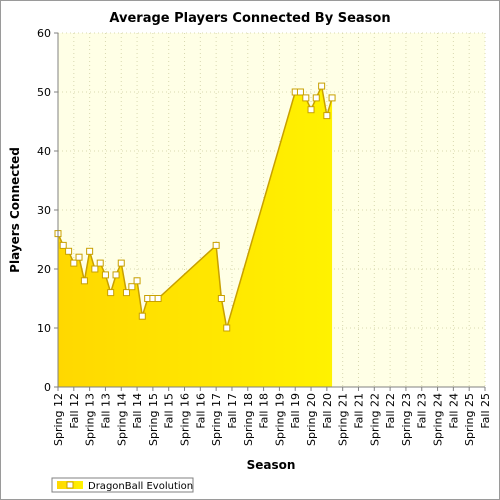 The width and height of the screenshot is (500, 500). What do you see at coordinates (295, 411) in the screenshot?
I see `x-tick-label: Fall 19` at bounding box center [295, 411].